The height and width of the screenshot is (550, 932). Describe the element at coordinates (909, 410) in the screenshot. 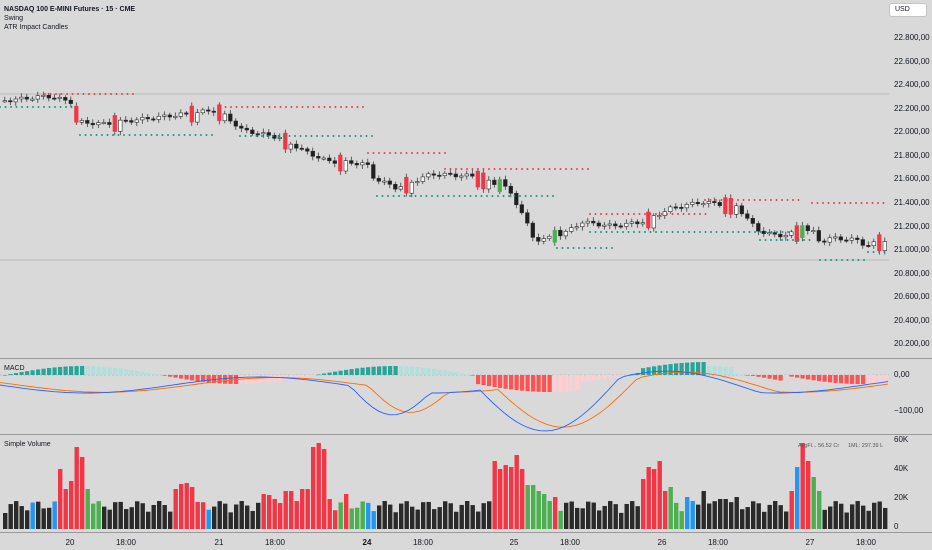

I see `macd-axis-minus100: −100,00` at that location.